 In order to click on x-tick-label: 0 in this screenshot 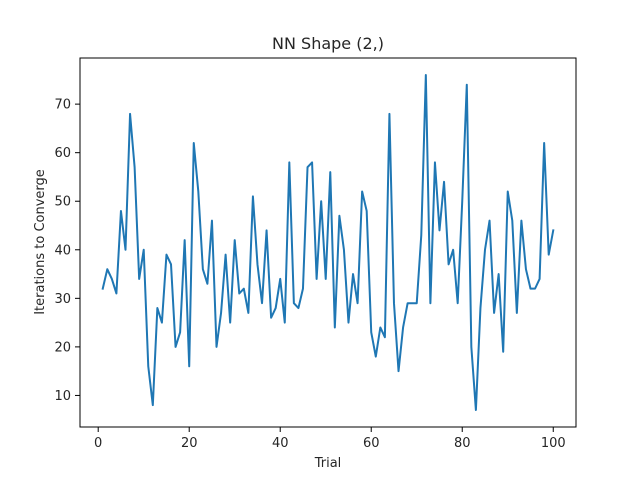, I will do `click(98, 443)`.